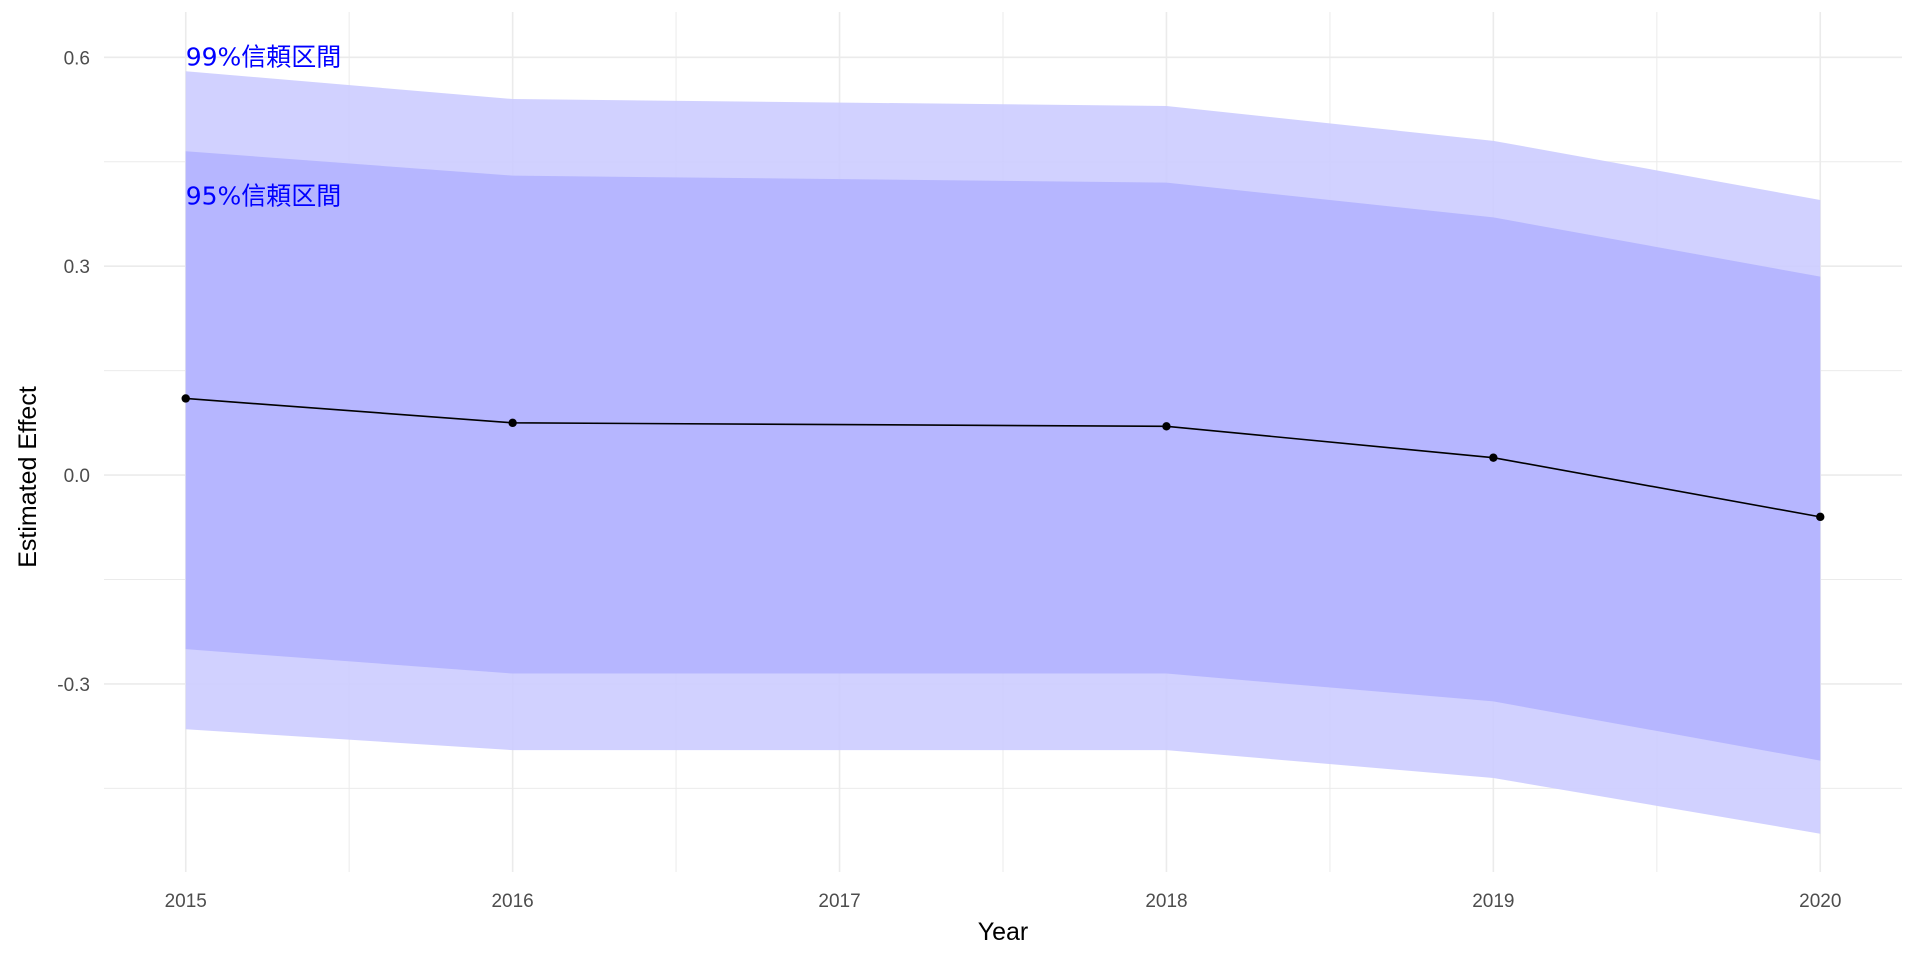 The width and height of the screenshot is (1920, 960). I want to click on x-axis-title: Year, so click(1003, 932).